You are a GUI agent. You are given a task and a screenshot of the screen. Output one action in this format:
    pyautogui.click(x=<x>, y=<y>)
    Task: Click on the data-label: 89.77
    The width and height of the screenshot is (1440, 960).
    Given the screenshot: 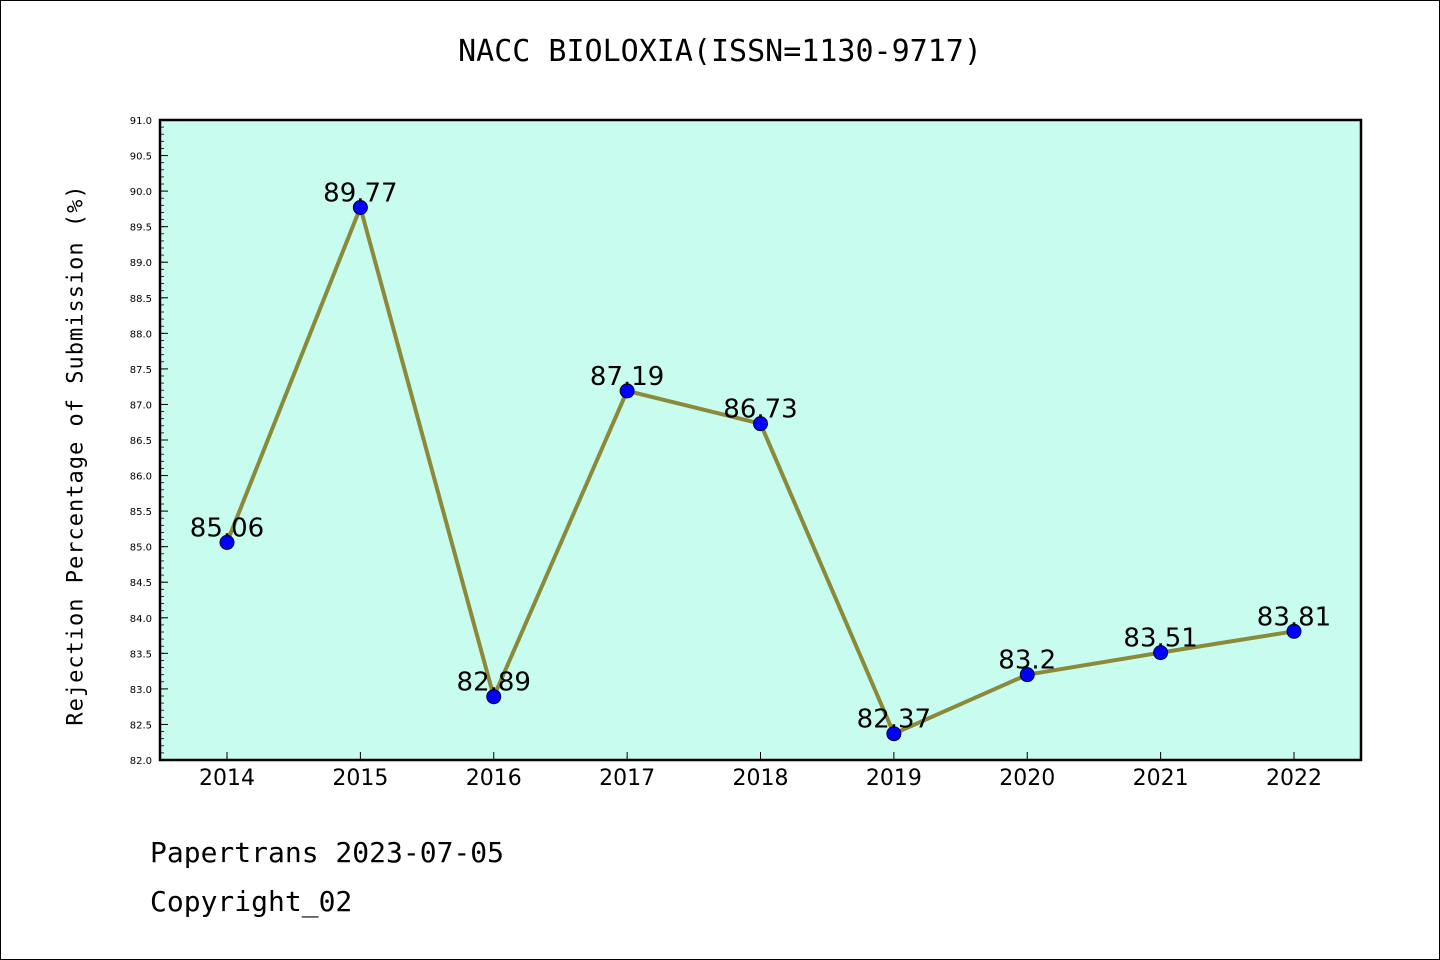 What is the action you would take?
    pyautogui.click(x=360, y=193)
    